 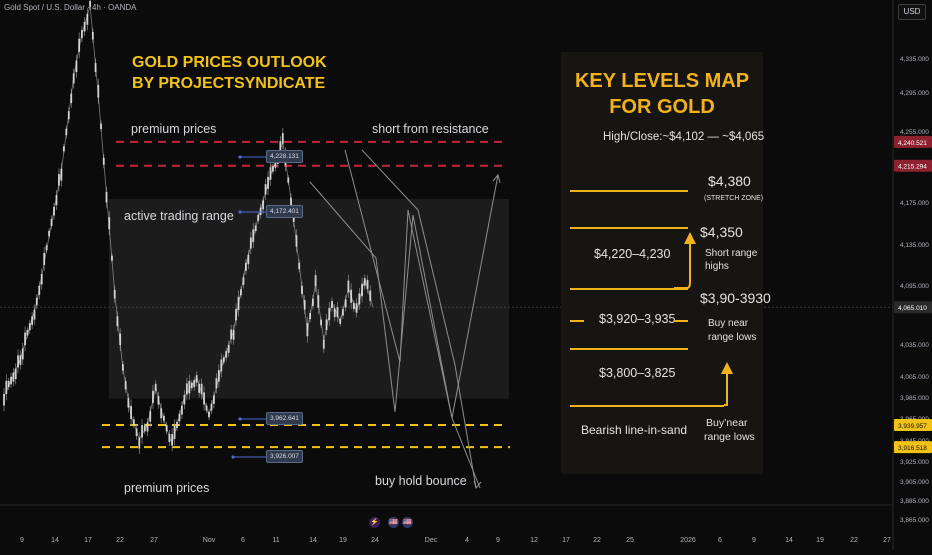 I want to click on y-axis-tick-label: 4,005.000, so click(x=914, y=377).